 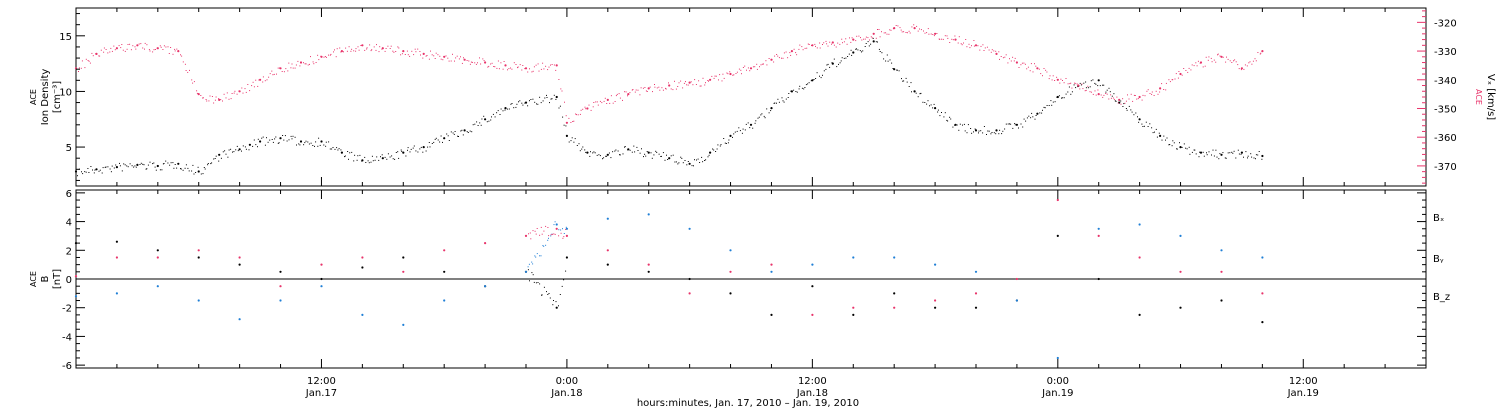 I want to click on x-tick-time: 12:00, so click(x=812, y=381).